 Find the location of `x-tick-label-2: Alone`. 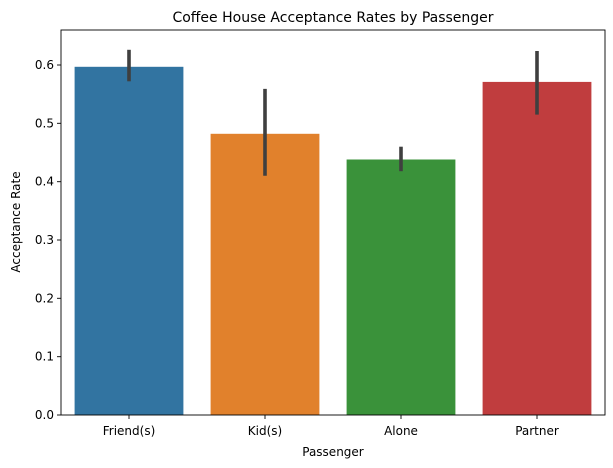

x-tick-label-2: Alone is located at coordinates (401, 431).